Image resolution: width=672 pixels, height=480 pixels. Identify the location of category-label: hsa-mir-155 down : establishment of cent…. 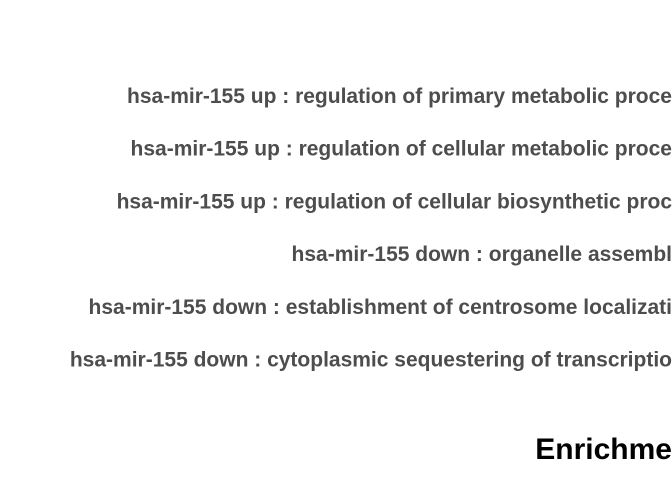
(380, 307).